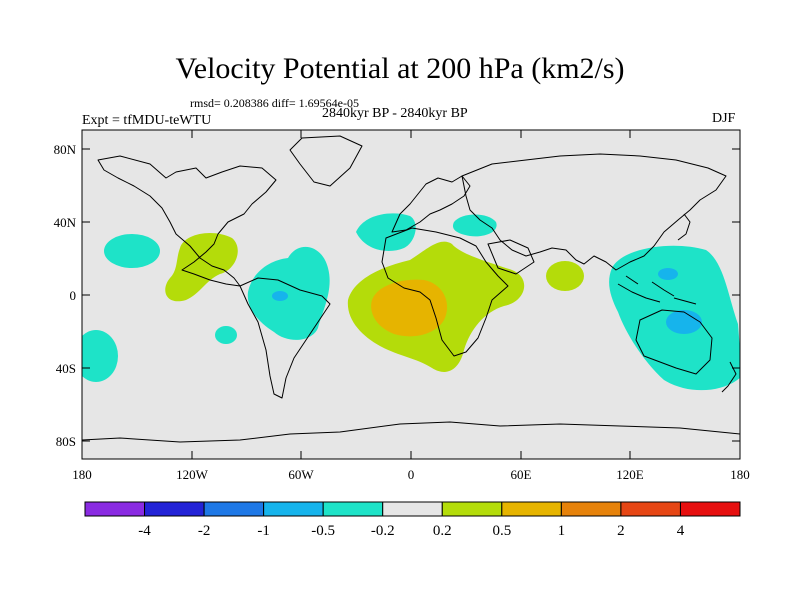  What do you see at coordinates (395, 113) in the screenshot?
I see `period-label: 2840kyr BP - 2840kyr BP` at bounding box center [395, 113].